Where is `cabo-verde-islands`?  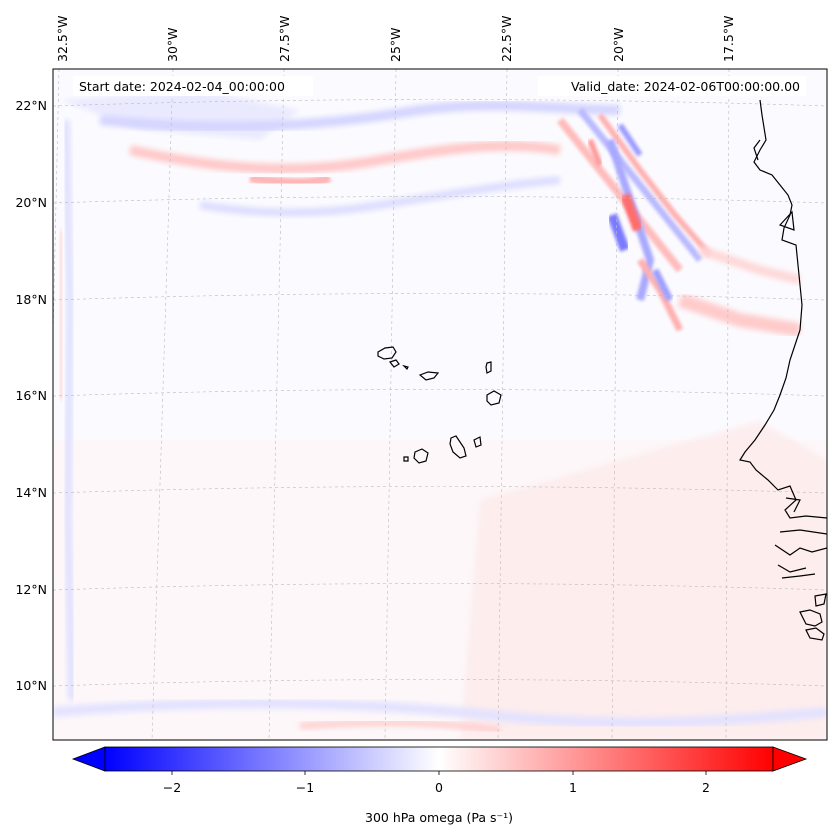
cabo-verde-islands is located at coordinates (439, 405).